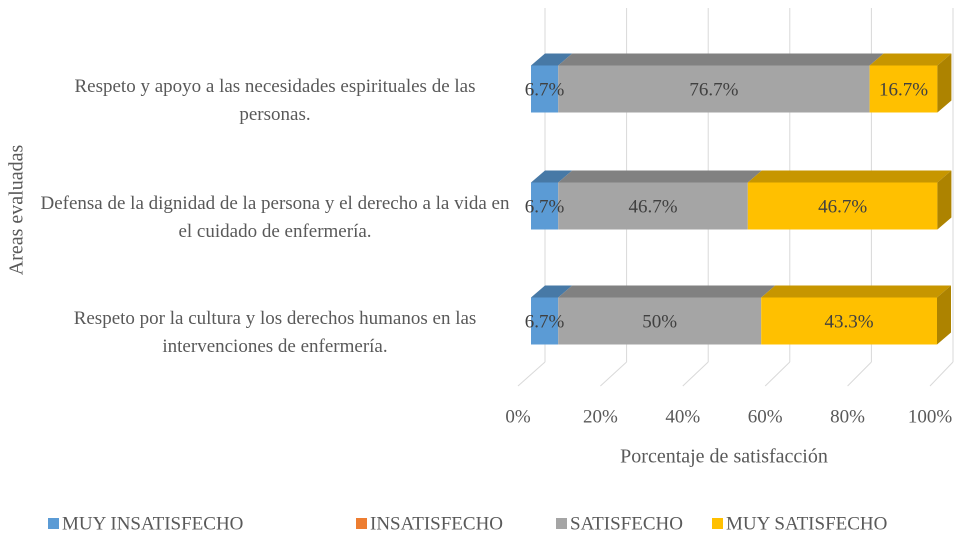 This screenshot has height=542, width=964. I want to click on legend-label: MUY SATISFECHO, so click(806, 523).